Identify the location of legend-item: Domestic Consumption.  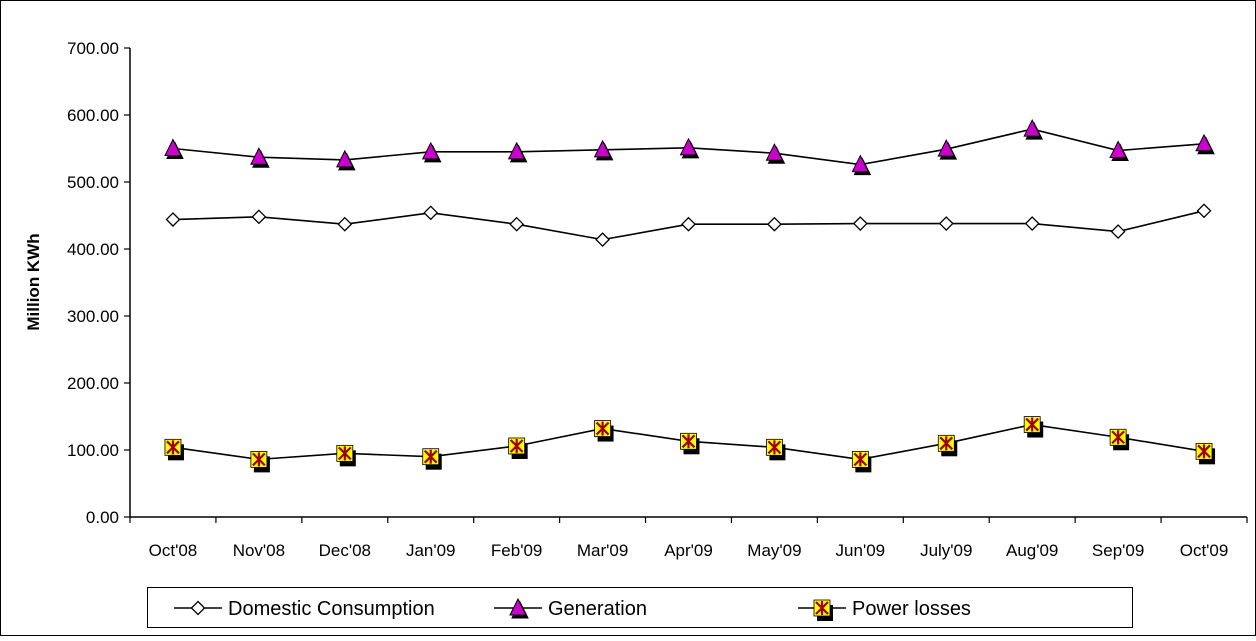
(304, 609).